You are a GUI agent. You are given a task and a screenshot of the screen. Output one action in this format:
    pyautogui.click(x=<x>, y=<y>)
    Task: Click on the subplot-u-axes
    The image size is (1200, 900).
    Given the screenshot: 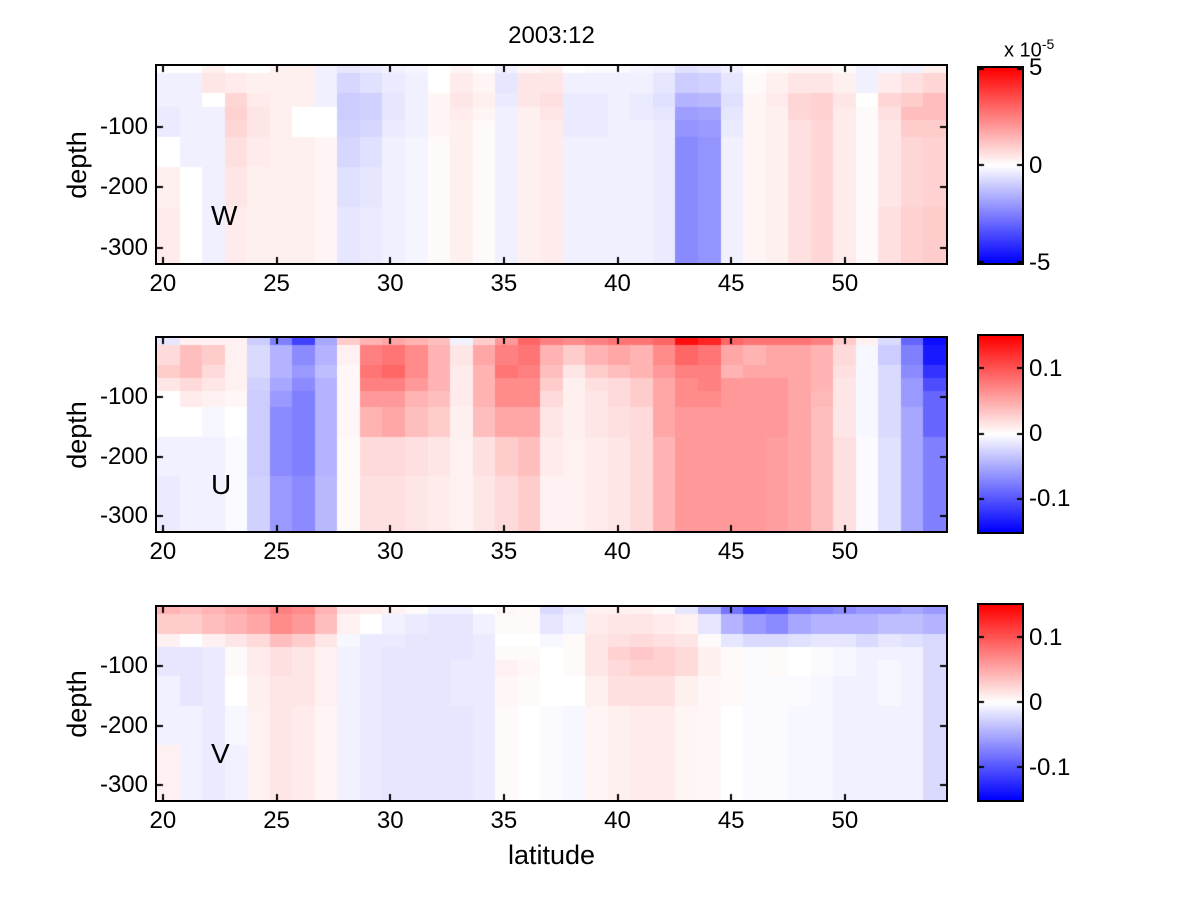 What is the action you would take?
    pyautogui.click(x=551, y=434)
    